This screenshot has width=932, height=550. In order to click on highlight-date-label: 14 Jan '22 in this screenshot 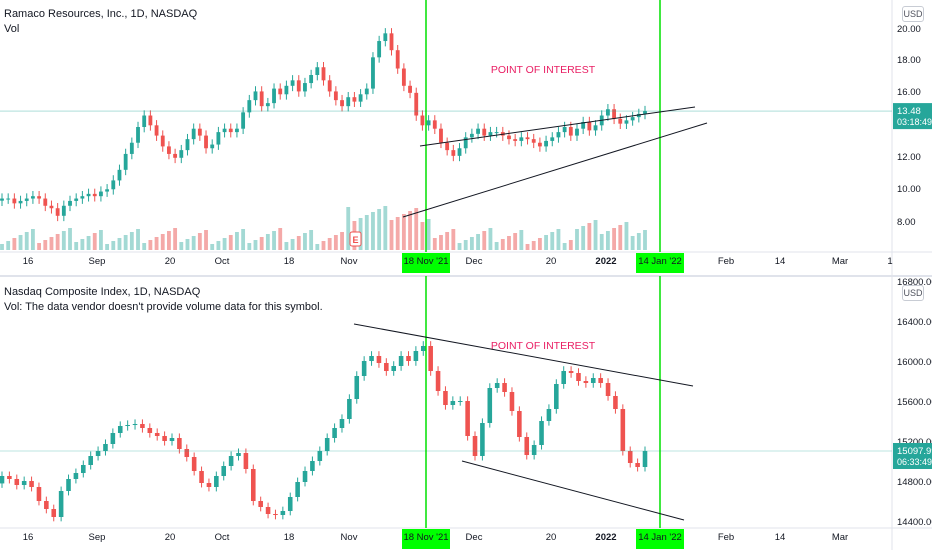, I will do `click(660, 537)`.